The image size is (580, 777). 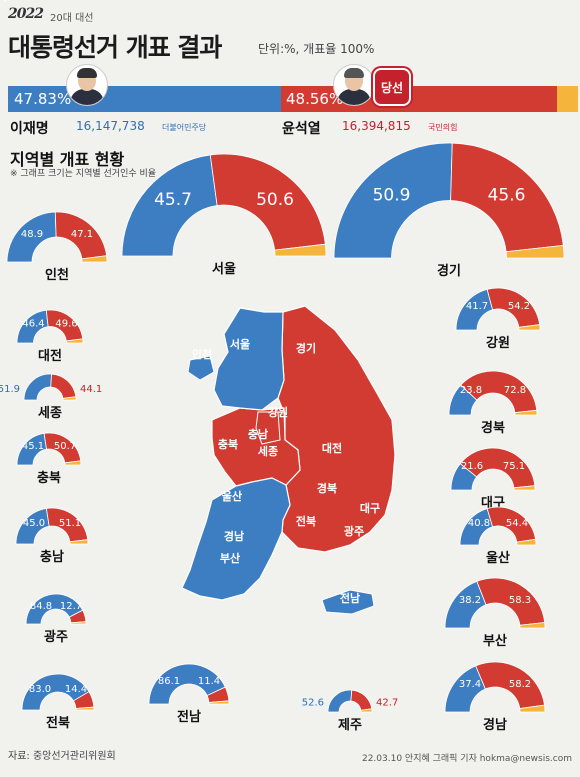 I want to click on donut-region-name: 광주, so click(x=56, y=637).